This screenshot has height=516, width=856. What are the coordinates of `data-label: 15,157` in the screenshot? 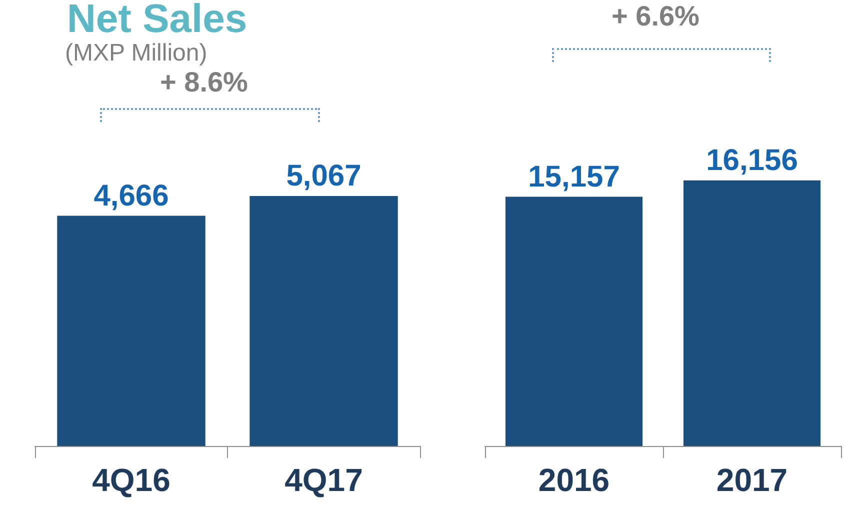 It's located at (574, 177).